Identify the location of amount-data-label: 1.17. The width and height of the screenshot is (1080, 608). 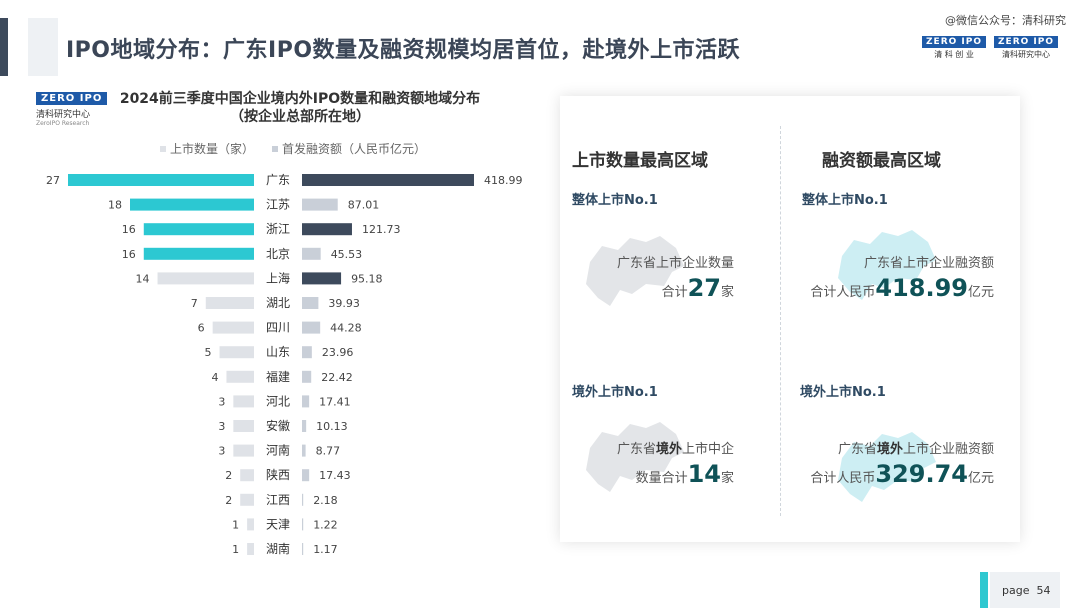
(325, 549).